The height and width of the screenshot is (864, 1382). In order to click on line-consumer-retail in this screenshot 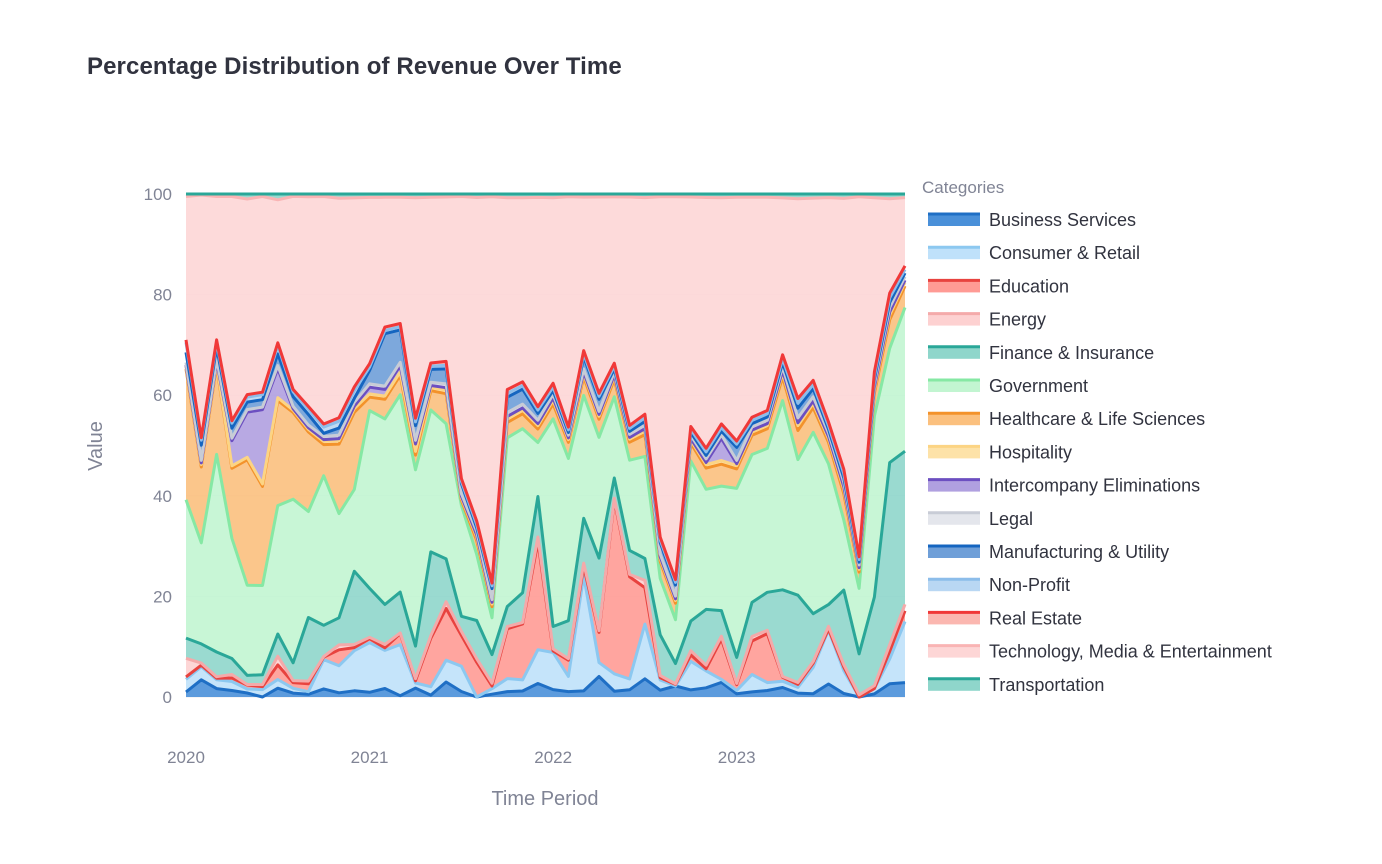, I will do `click(546, 636)`.